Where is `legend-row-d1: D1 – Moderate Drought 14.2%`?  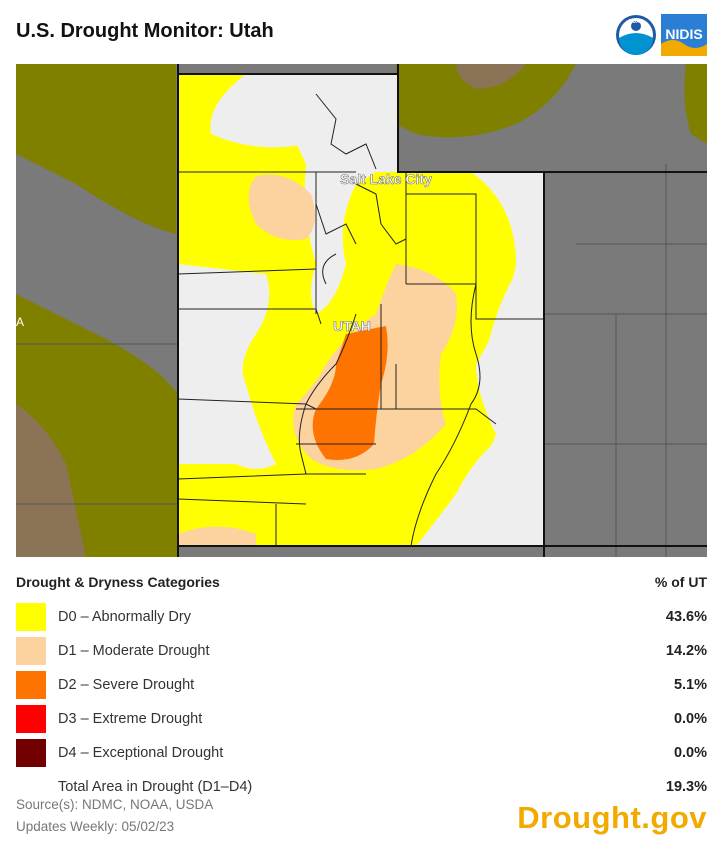
legend-row-d1: D1 – Moderate Drought 14.2% is located at coordinates (361, 651).